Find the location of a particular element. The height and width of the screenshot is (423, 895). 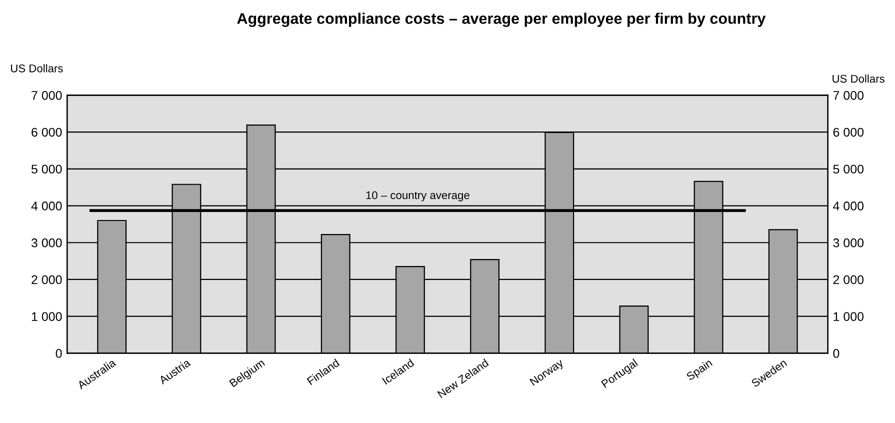

y-tick-label: 0 is located at coordinates (59, 353).